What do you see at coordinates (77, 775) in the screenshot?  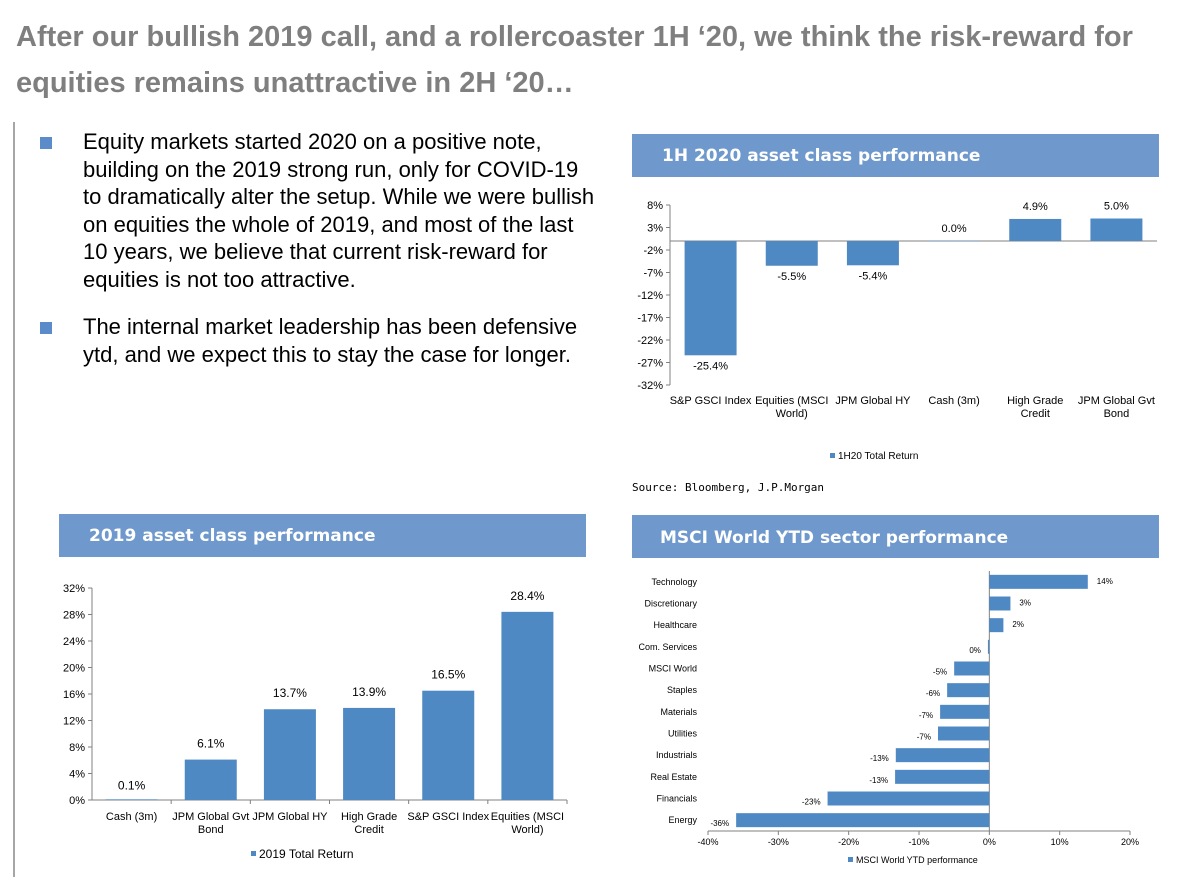 I see `y-tick-label: 4%` at bounding box center [77, 775].